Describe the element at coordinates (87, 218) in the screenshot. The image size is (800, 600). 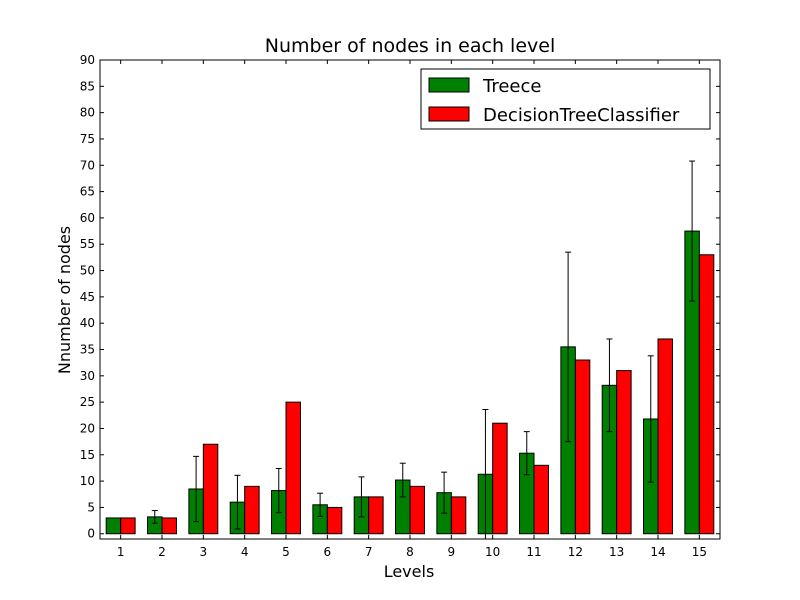
I see `y-tick-label-60: 60` at that location.